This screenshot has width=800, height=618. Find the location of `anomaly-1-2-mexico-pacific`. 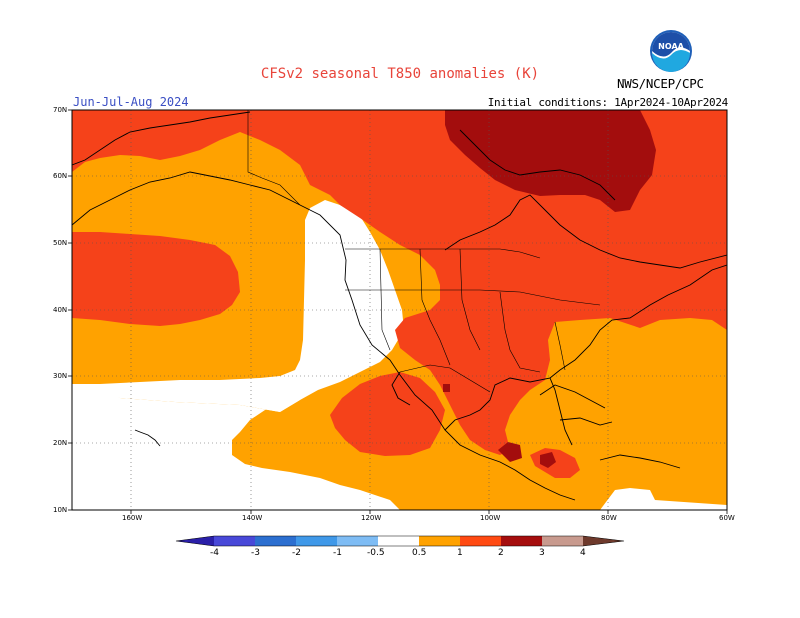

anomaly-1-2-mexico-pacific is located at coordinates (387, 414).